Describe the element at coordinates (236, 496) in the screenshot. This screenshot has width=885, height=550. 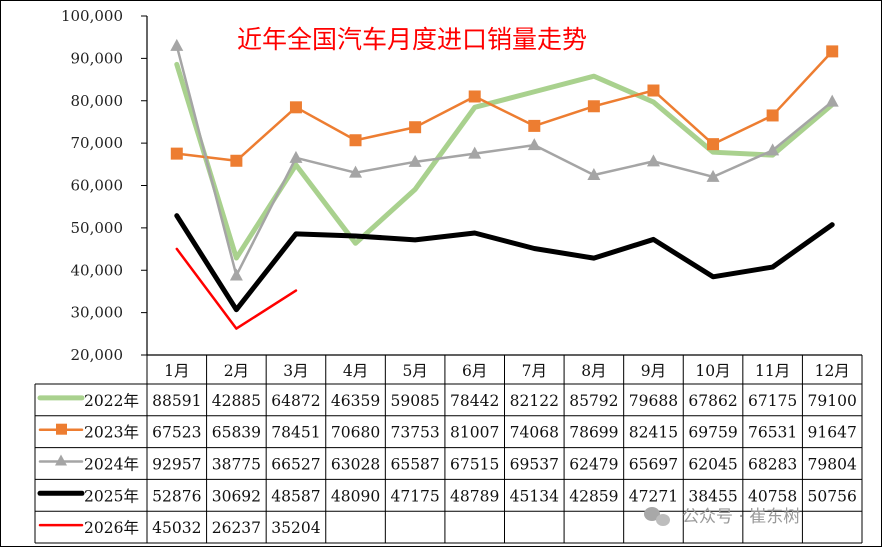
I see `table-cell: 30692` at that location.